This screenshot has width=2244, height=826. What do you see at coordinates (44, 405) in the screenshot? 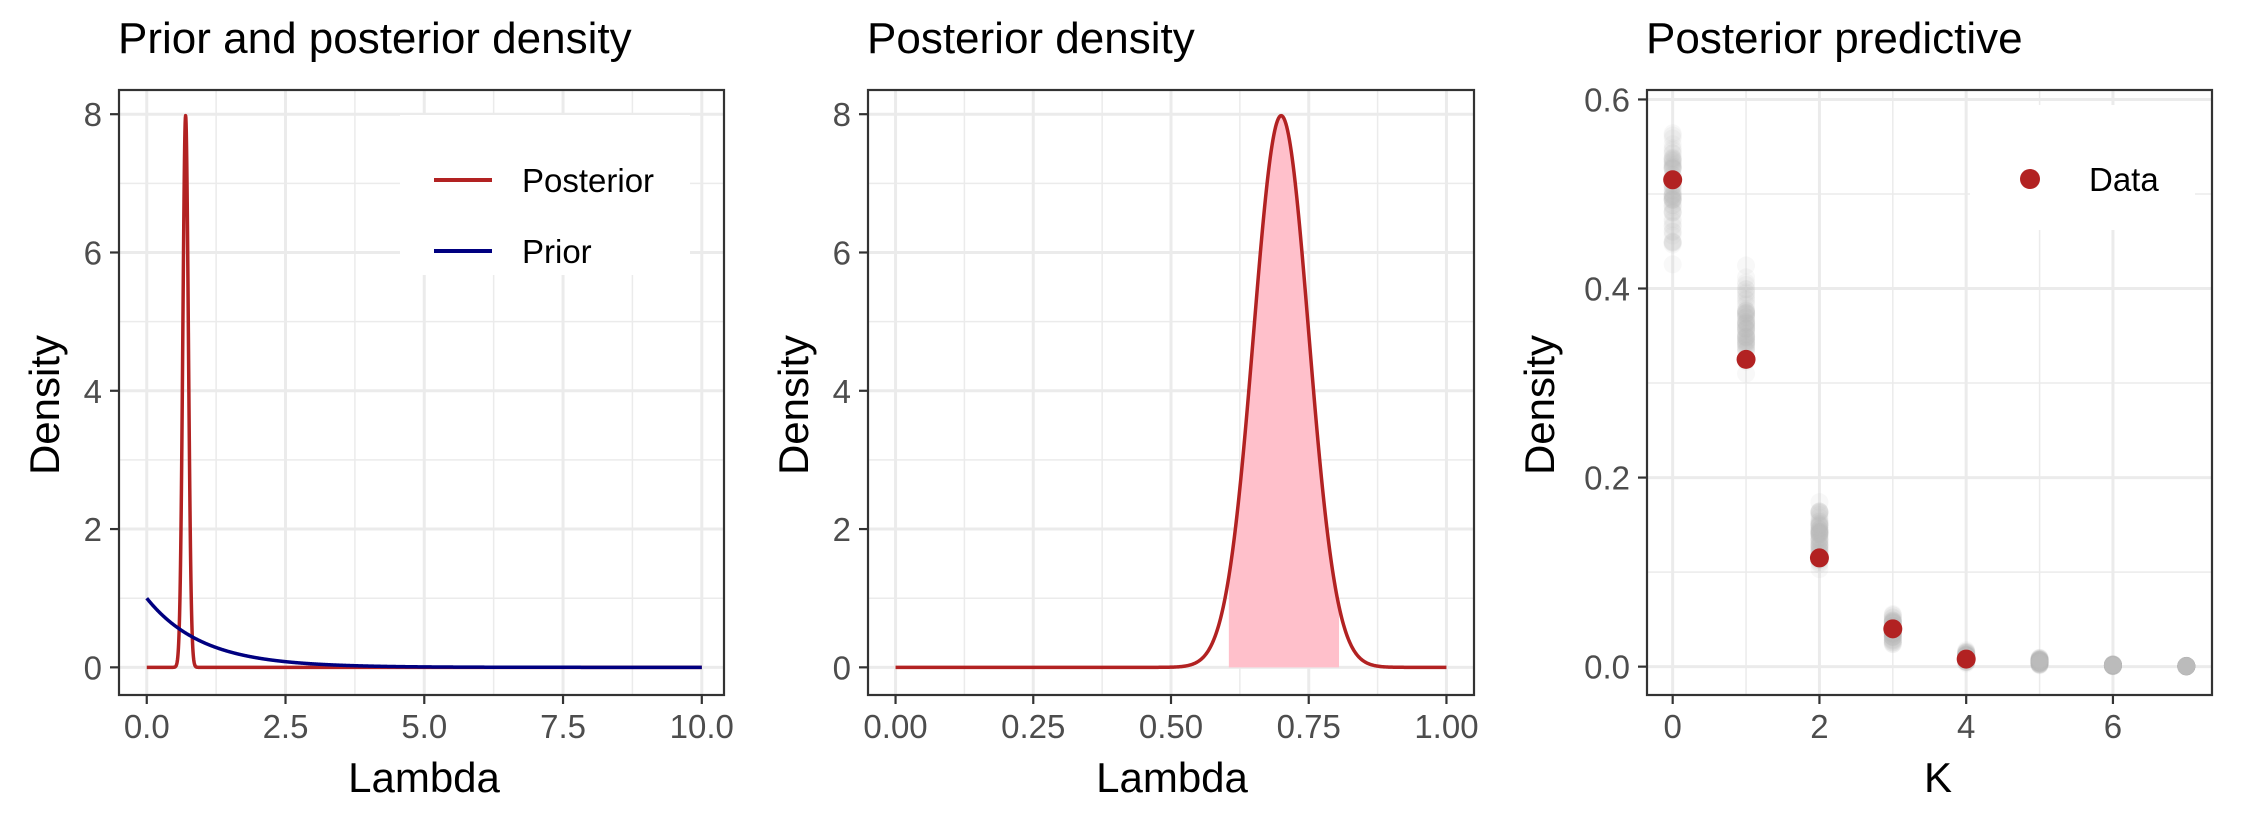
I see `y-axis-title: Density` at bounding box center [44, 405].